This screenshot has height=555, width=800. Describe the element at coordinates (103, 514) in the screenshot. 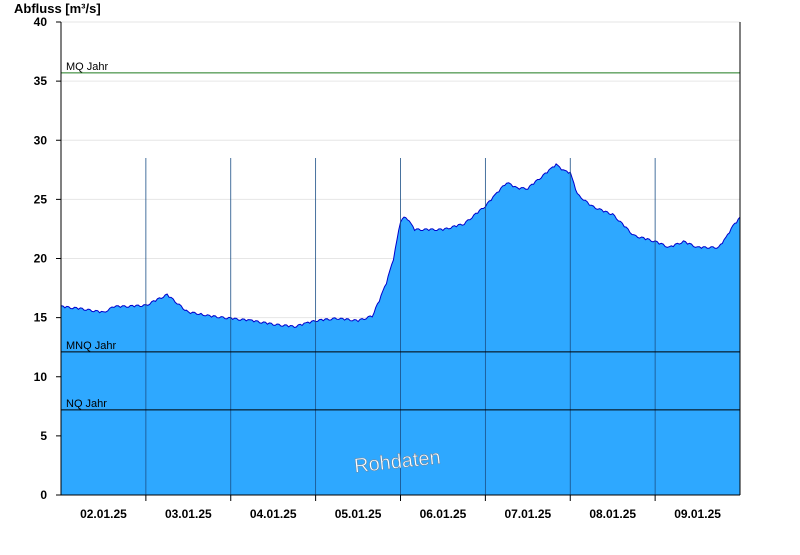

I see `x-tick-label: 02.01.25` at that location.